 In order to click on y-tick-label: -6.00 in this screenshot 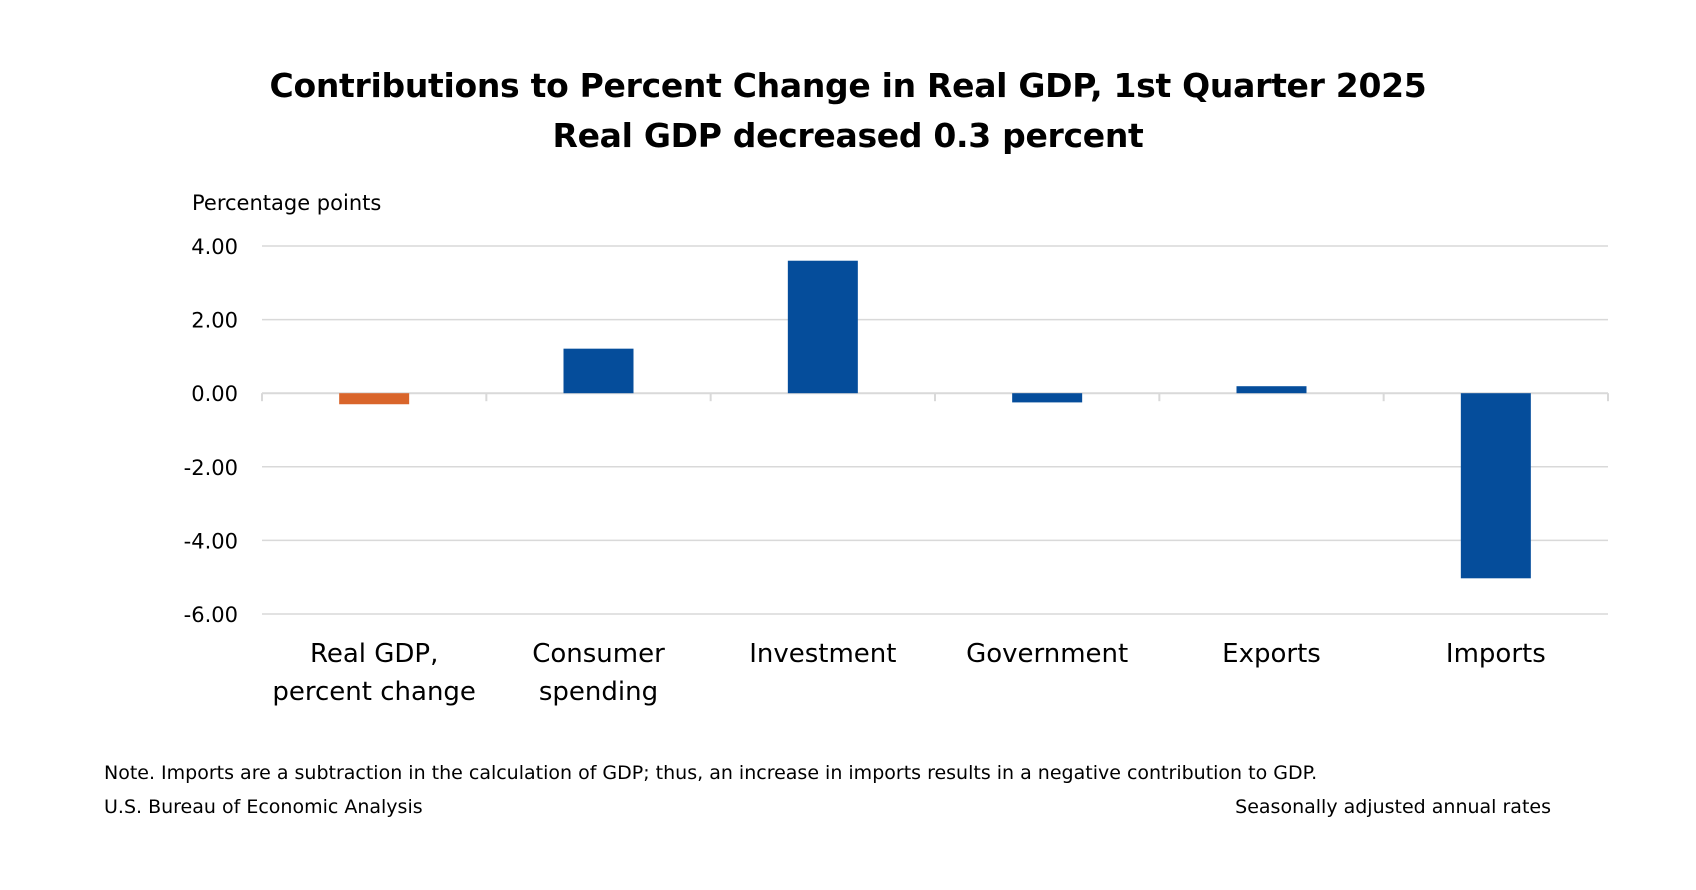, I will do `click(211, 615)`.